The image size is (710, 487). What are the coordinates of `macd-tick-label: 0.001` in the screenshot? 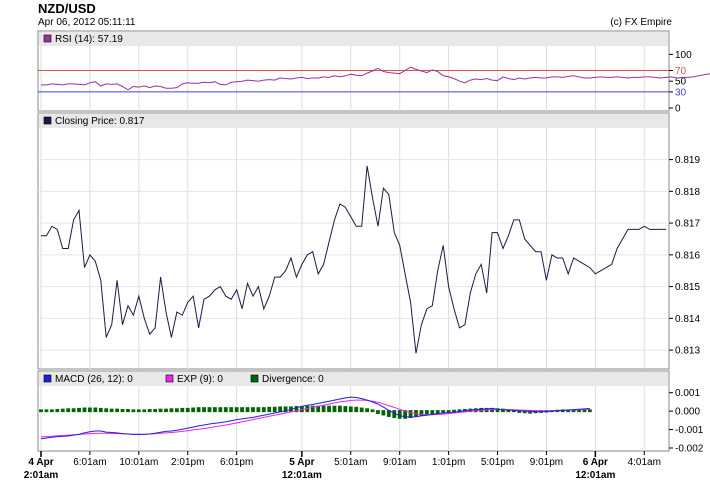 It's located at (687, 393).